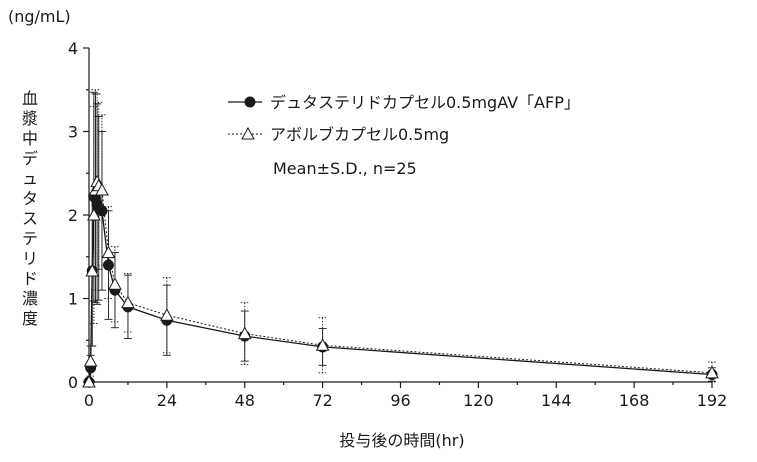 The height and width of the screenshot is (462, 757). I want to click on y-axis-title-char: ド, so click(30, 278).